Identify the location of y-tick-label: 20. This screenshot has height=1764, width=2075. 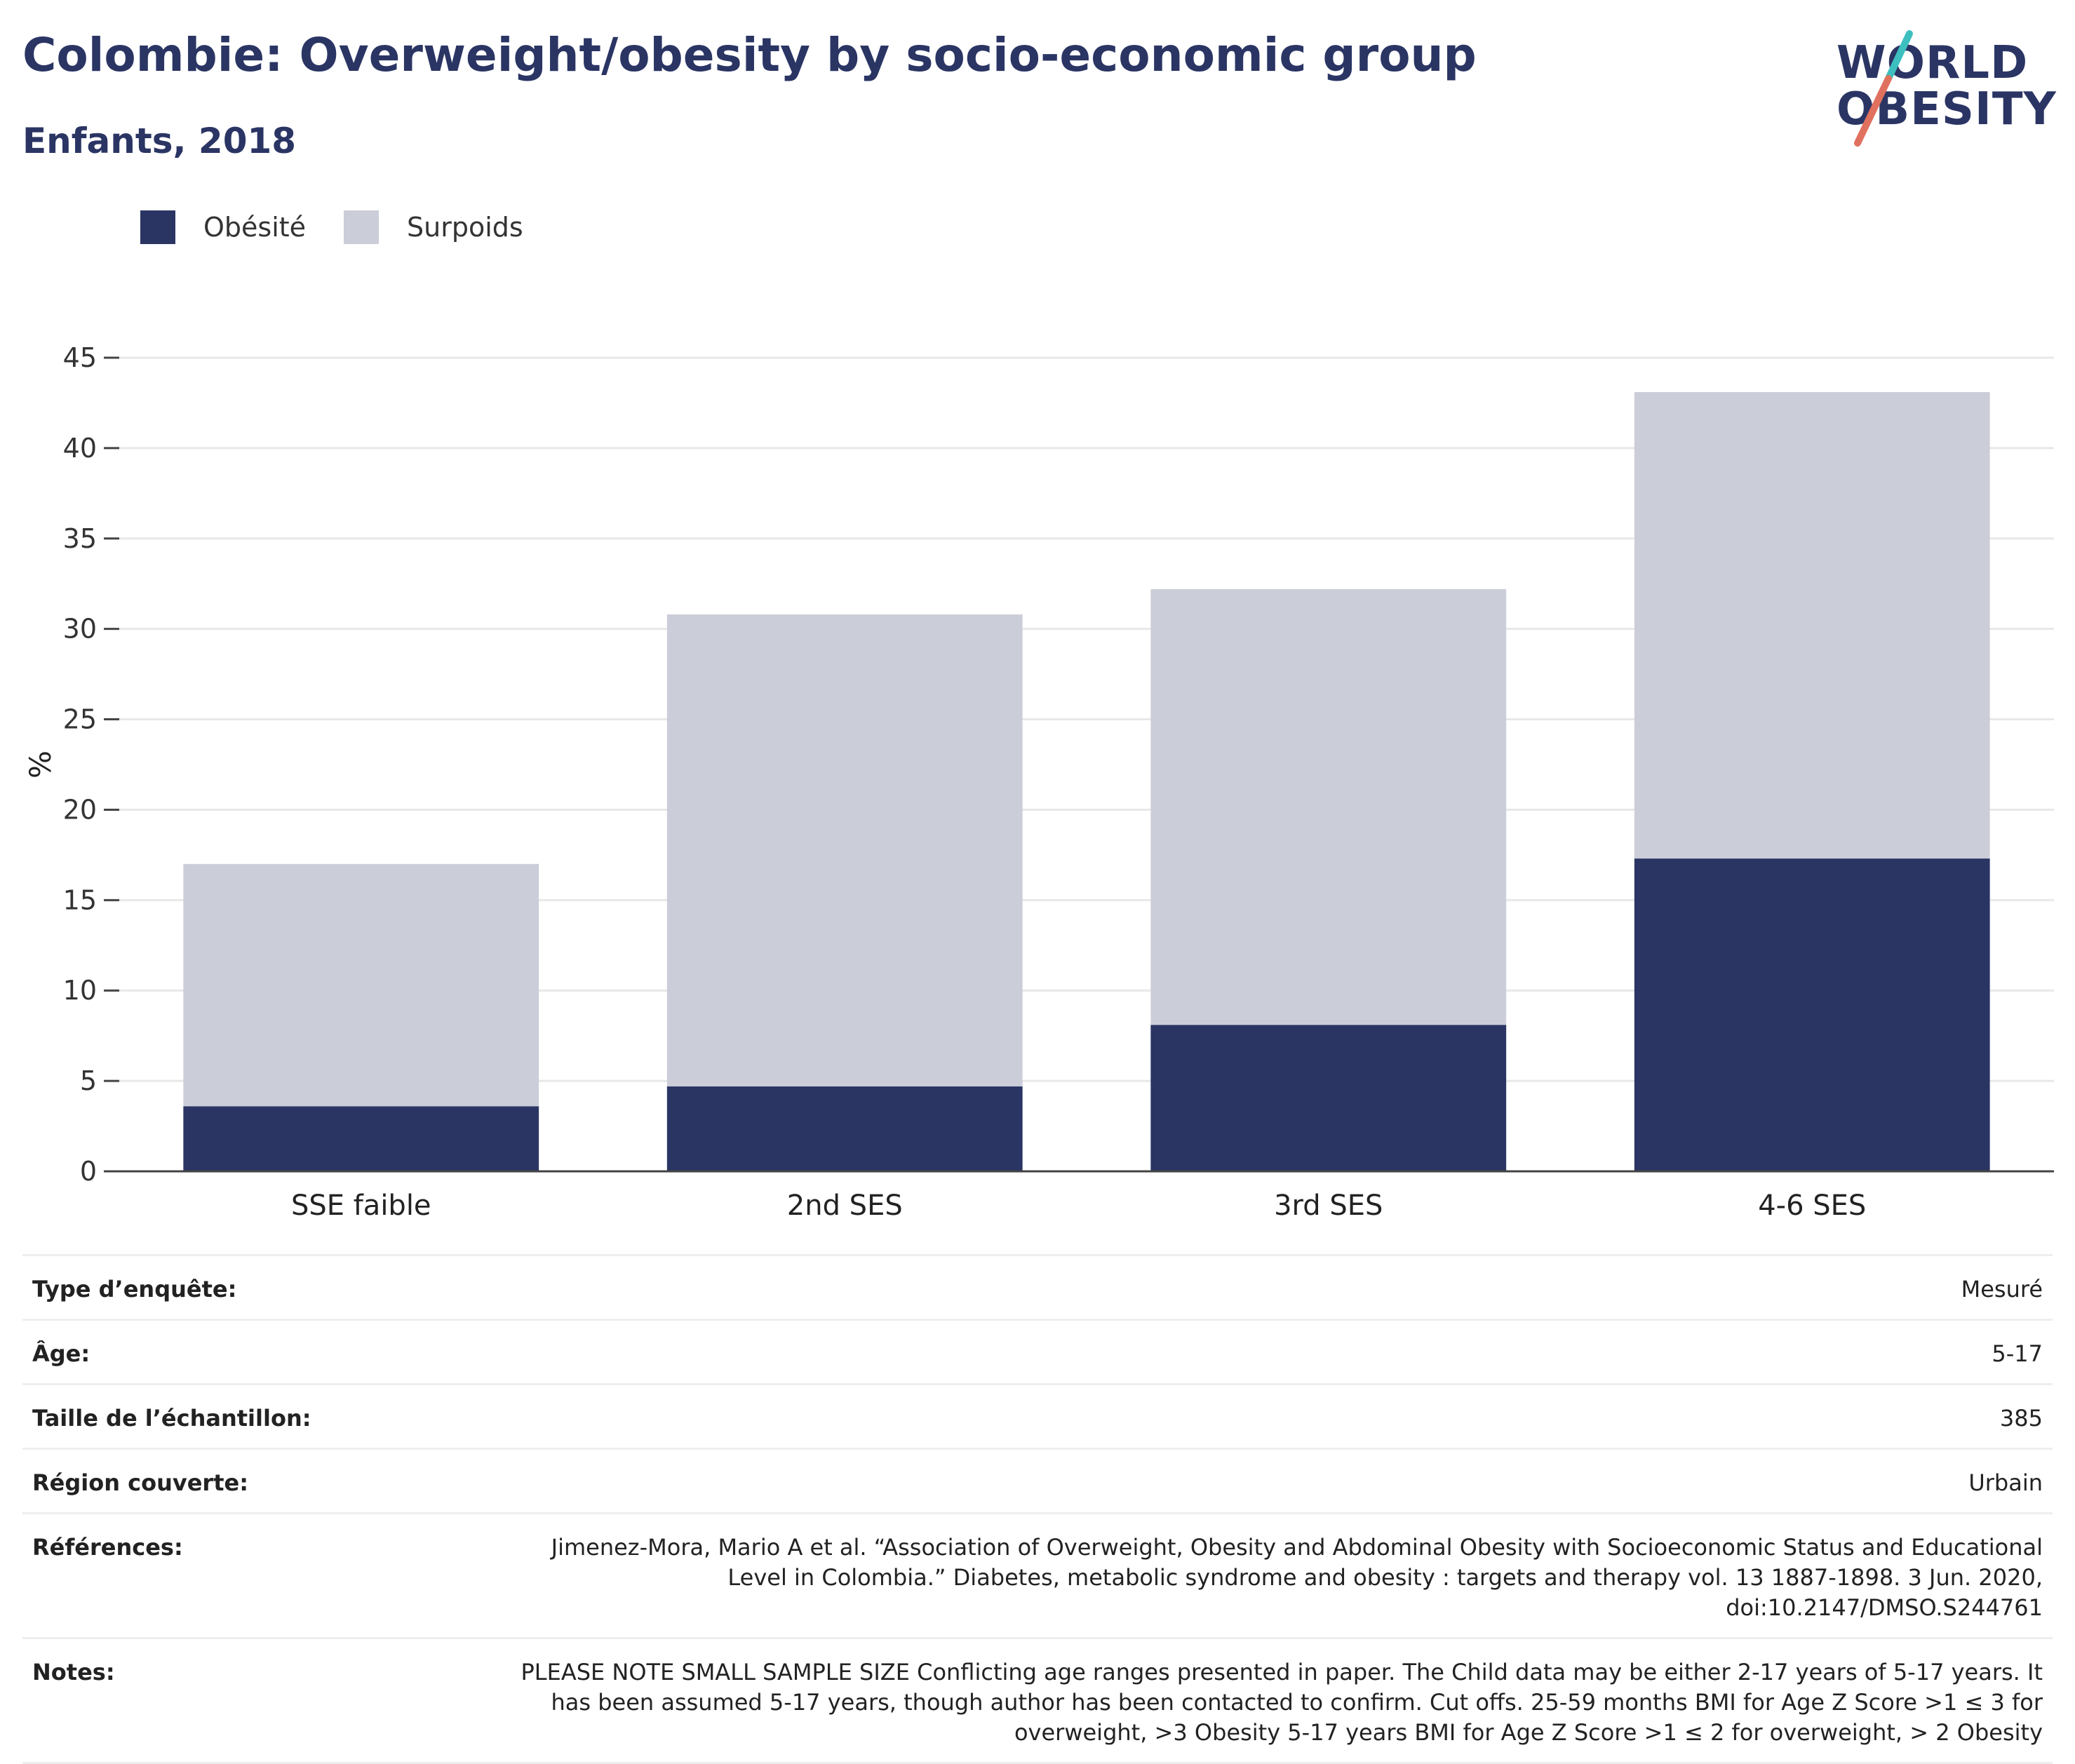
(80, 810).